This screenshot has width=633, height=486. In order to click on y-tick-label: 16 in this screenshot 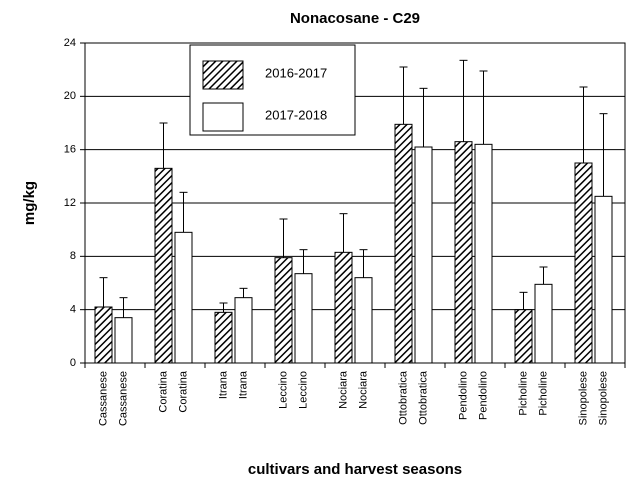, I will do `click(70, 150)`.